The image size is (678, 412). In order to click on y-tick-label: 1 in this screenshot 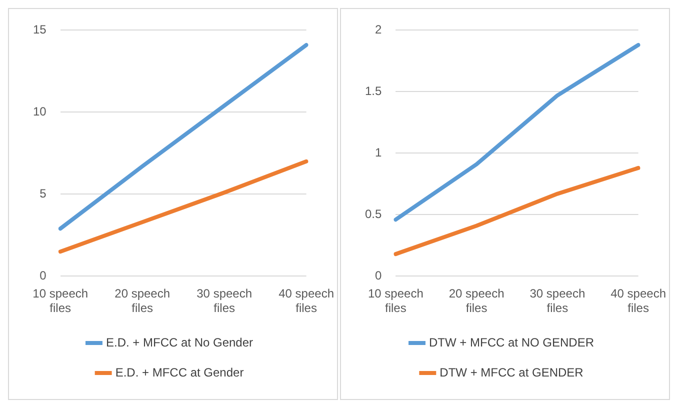, I will do `click(378, 153)`.